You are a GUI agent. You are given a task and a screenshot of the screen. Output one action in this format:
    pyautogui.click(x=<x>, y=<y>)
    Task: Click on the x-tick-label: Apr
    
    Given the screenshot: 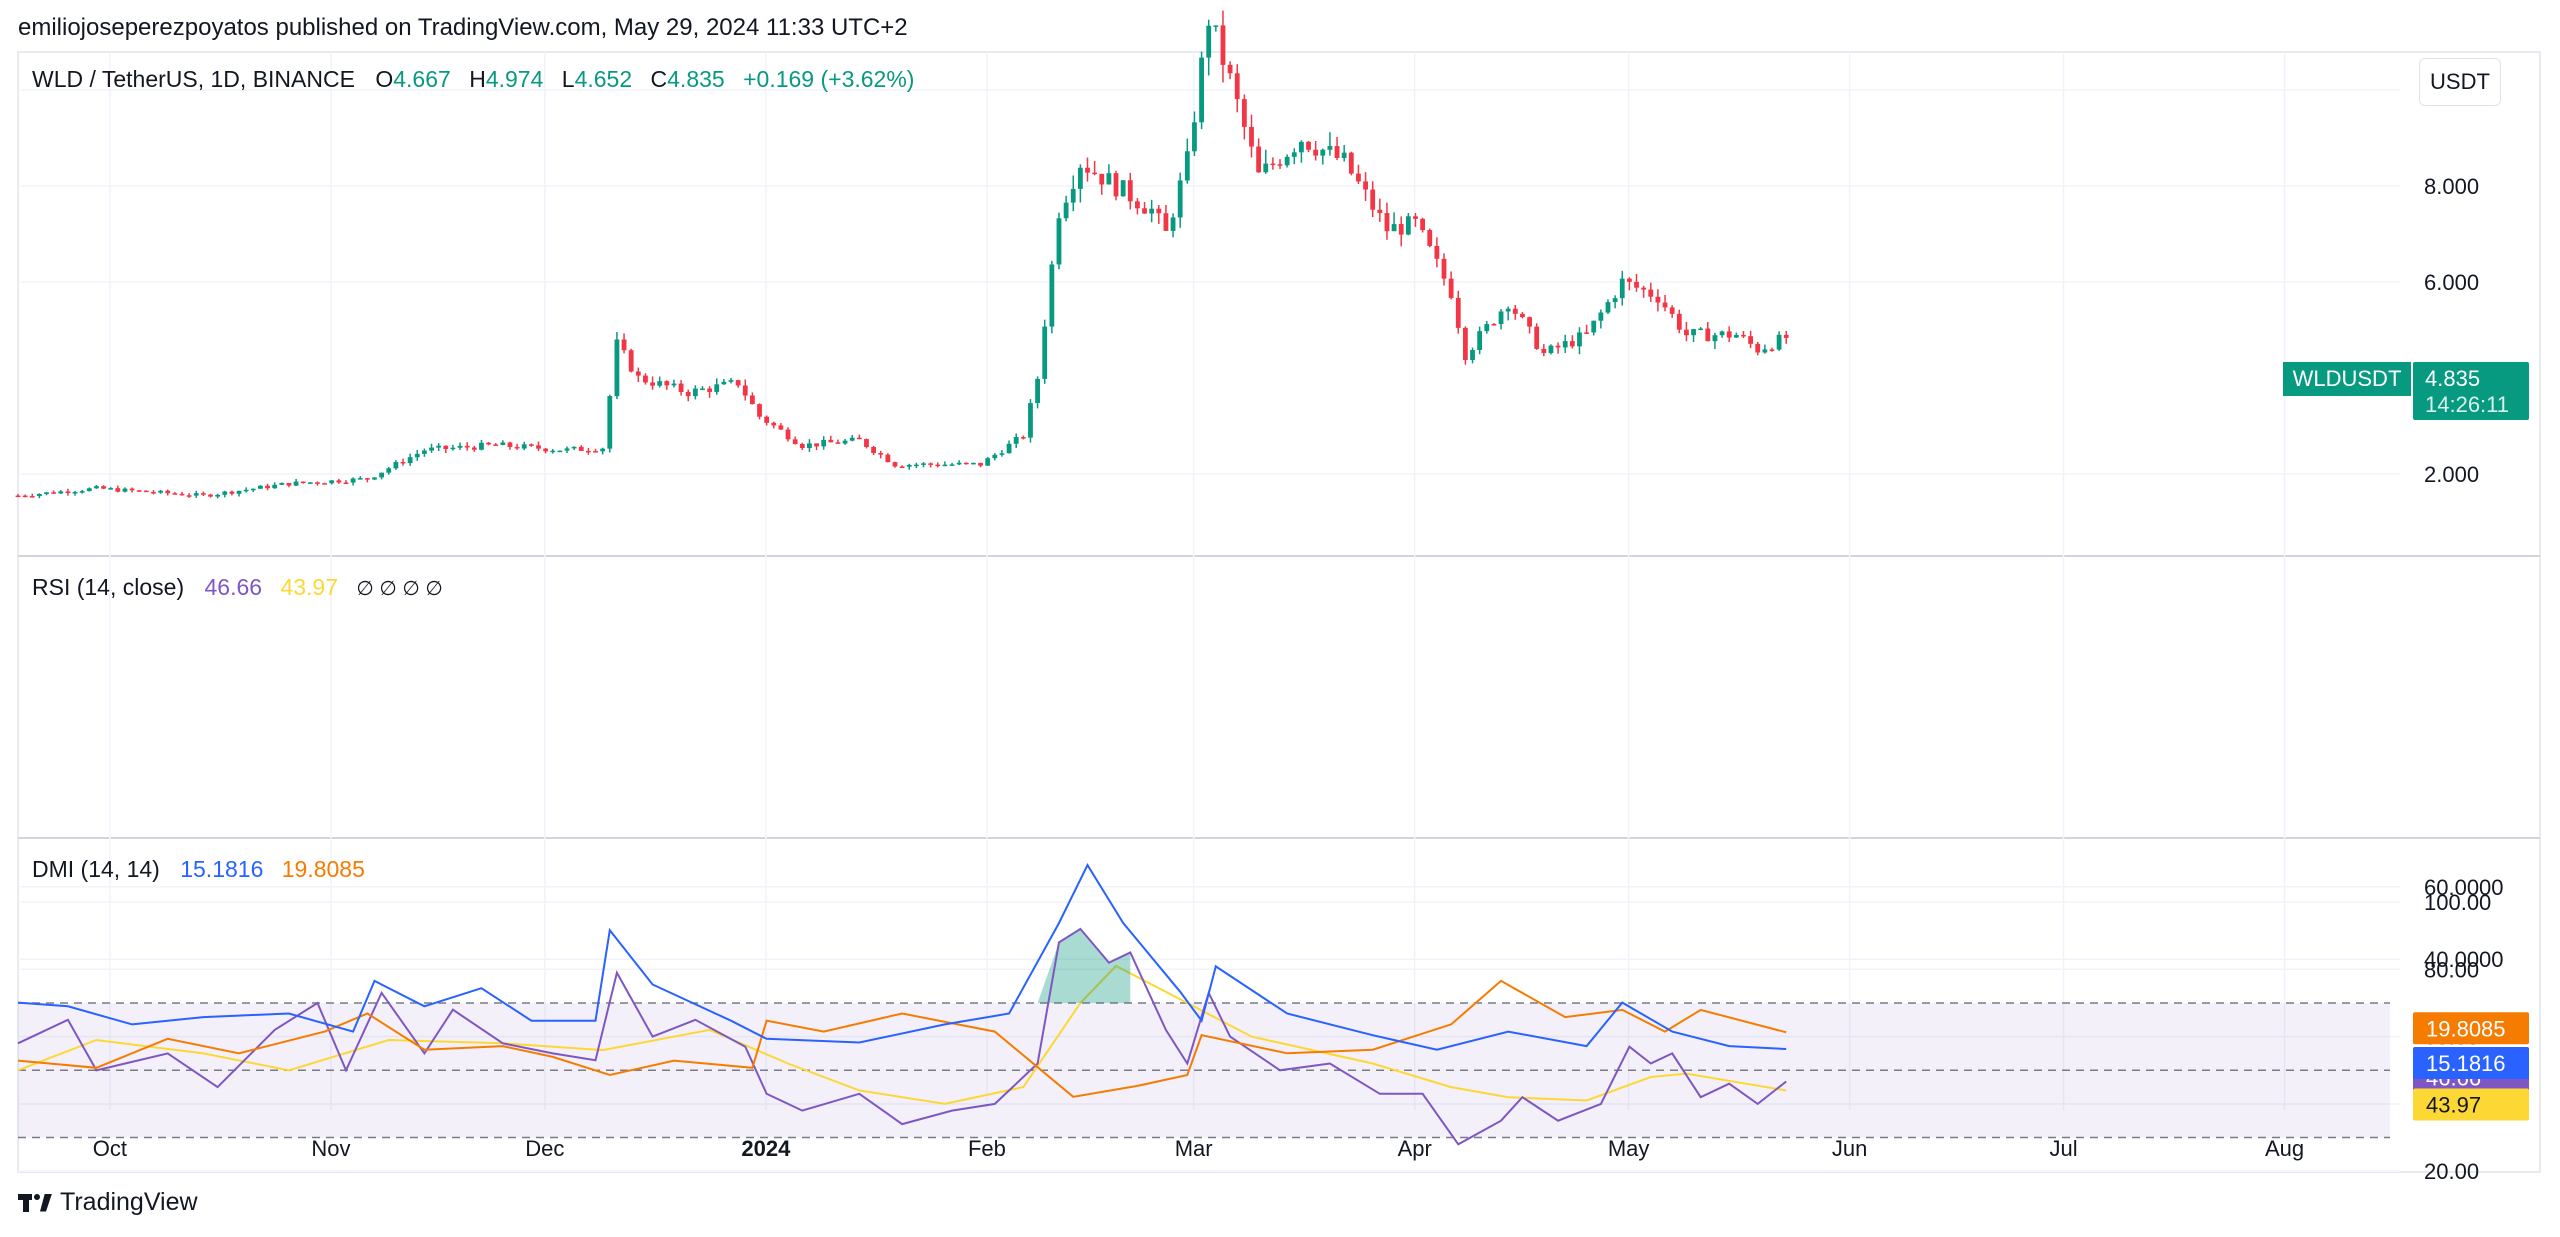 What is the action you would take?
    pyautogui.click(x=1415, y=1148)
    